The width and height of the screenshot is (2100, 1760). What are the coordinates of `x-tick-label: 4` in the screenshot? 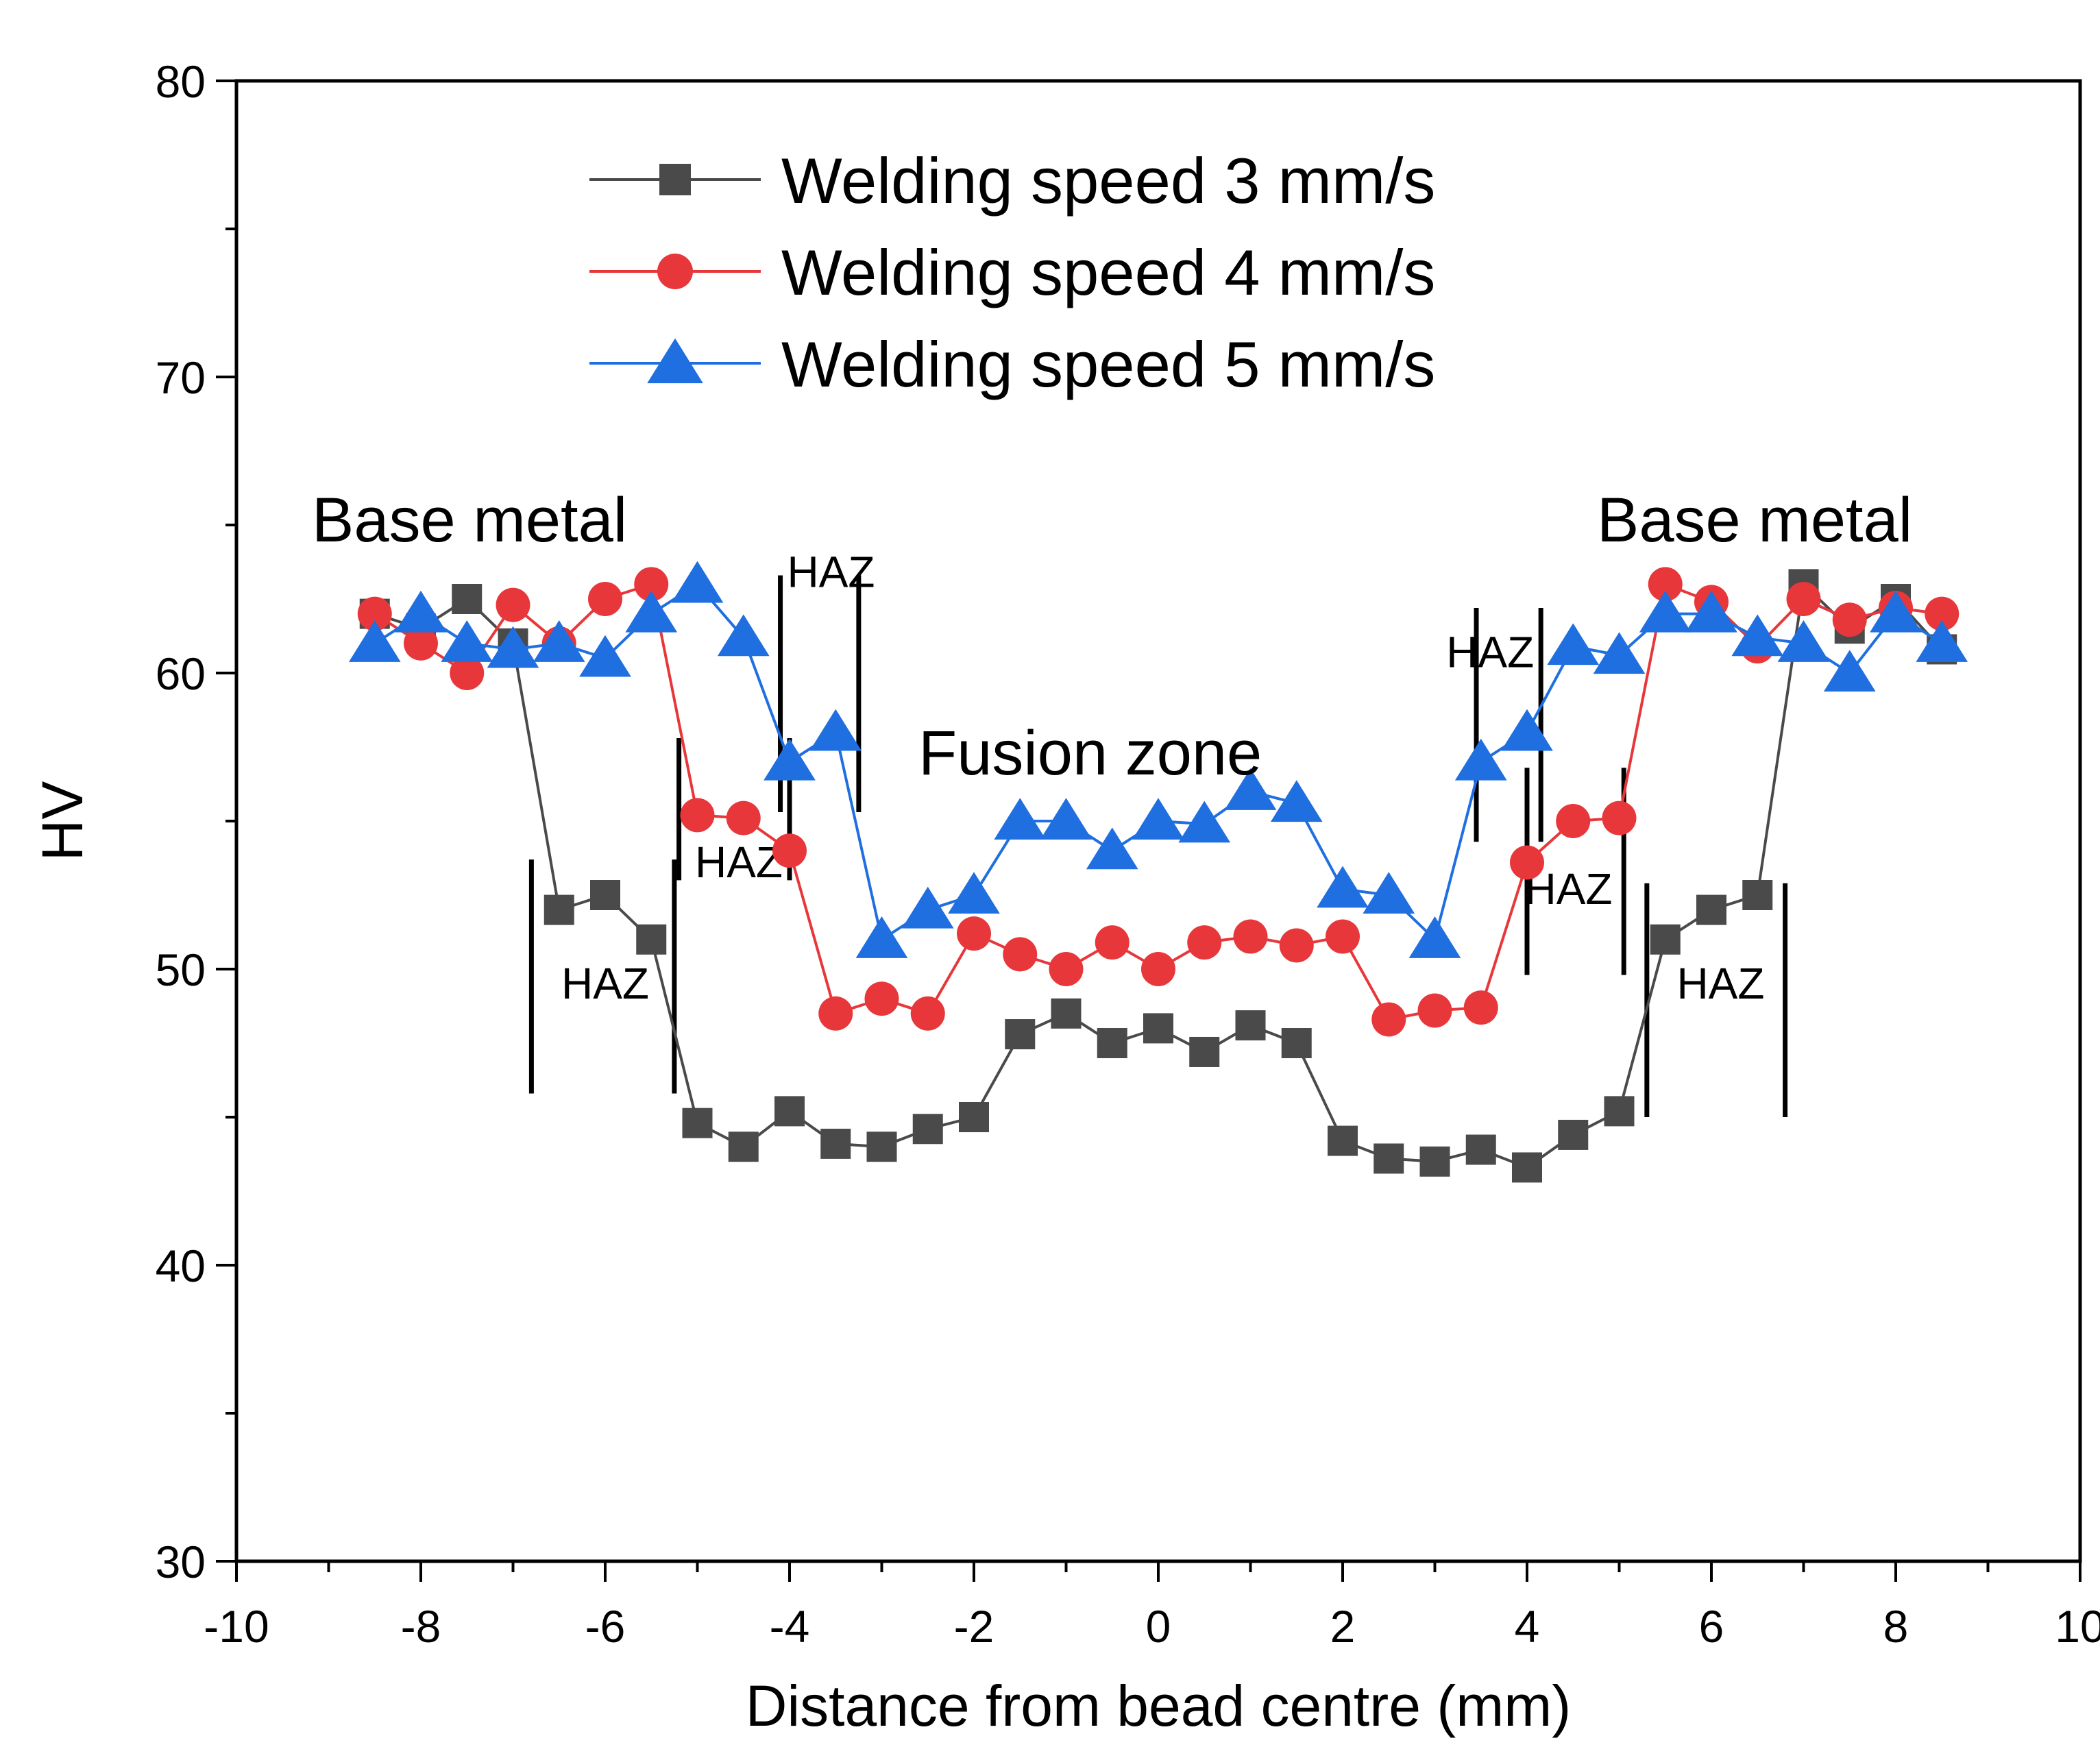 It's located at (1528, 1626).